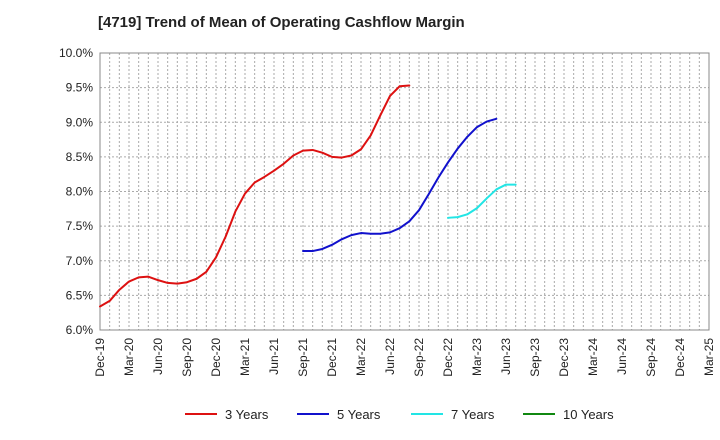 The width and height of the screenshot is (720, 440). What do you see at coordinates (80, 295) in the screenshot?
I see `y-tick-label: 6.5%` at bounding box center [80, 295].